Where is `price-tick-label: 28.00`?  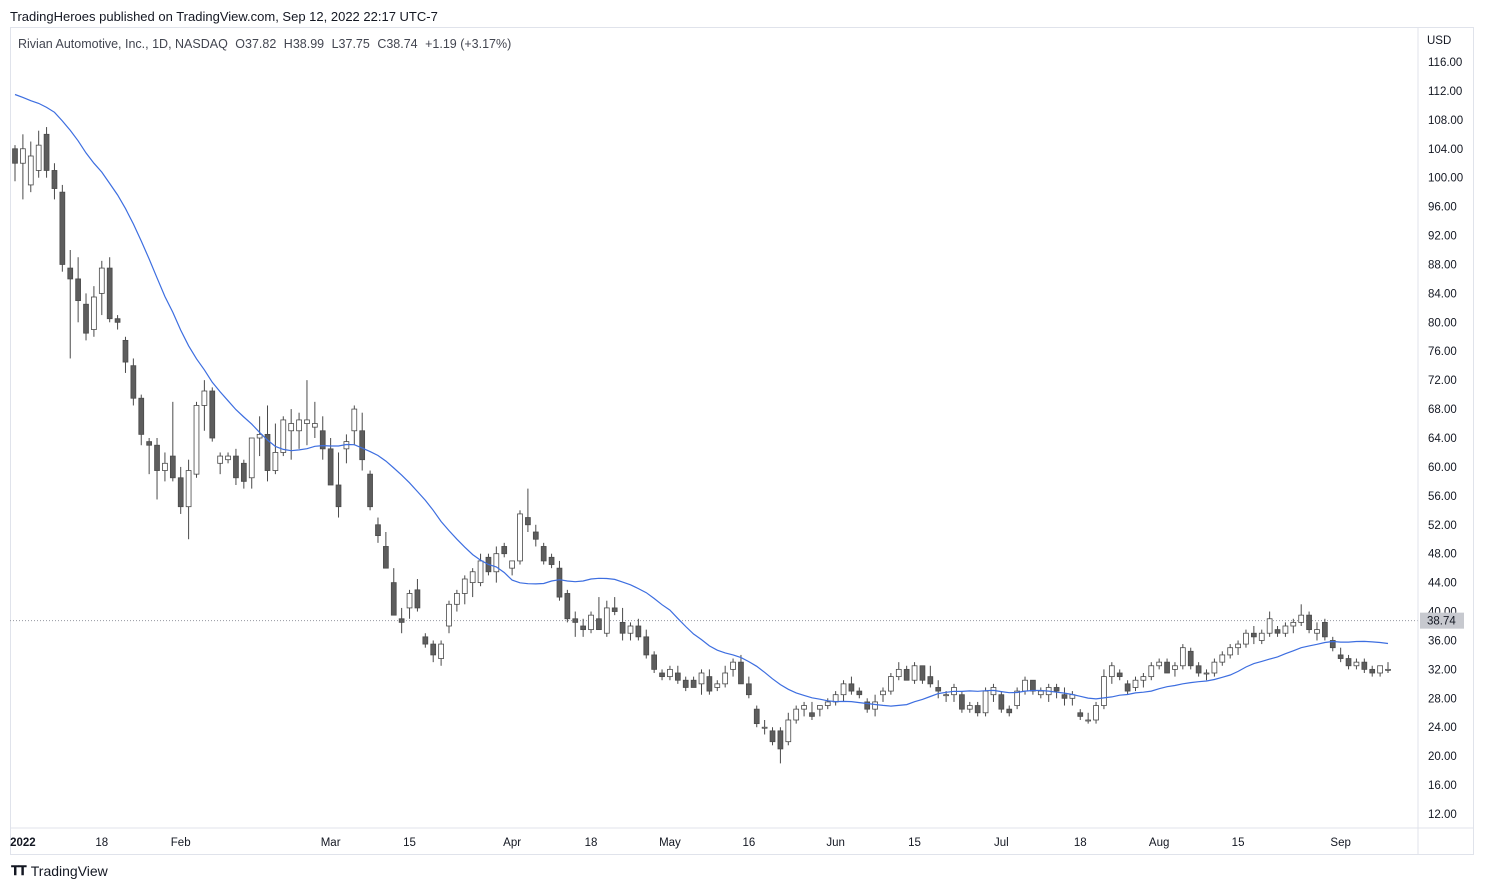
price-tick-label: 28.00 is located at coordinates (1442, 699).